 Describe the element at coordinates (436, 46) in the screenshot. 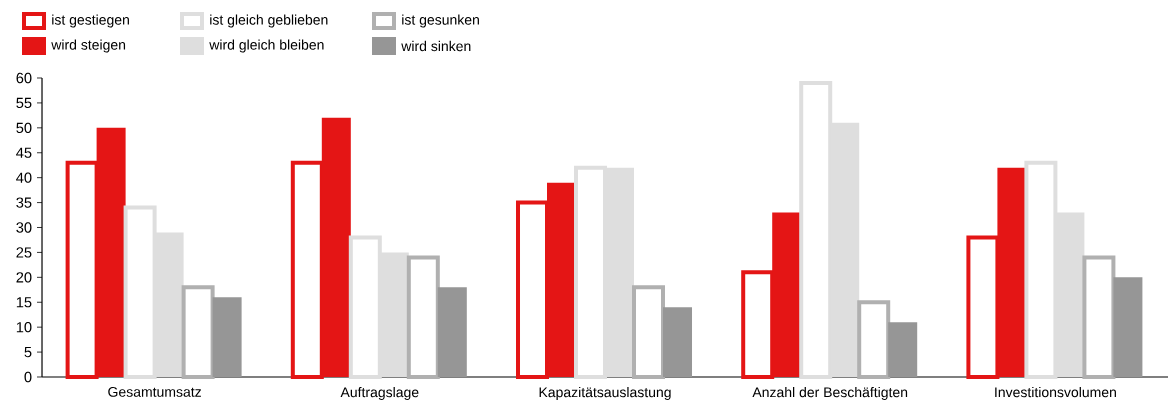

I see `legend-label: wird sinken` at that location.